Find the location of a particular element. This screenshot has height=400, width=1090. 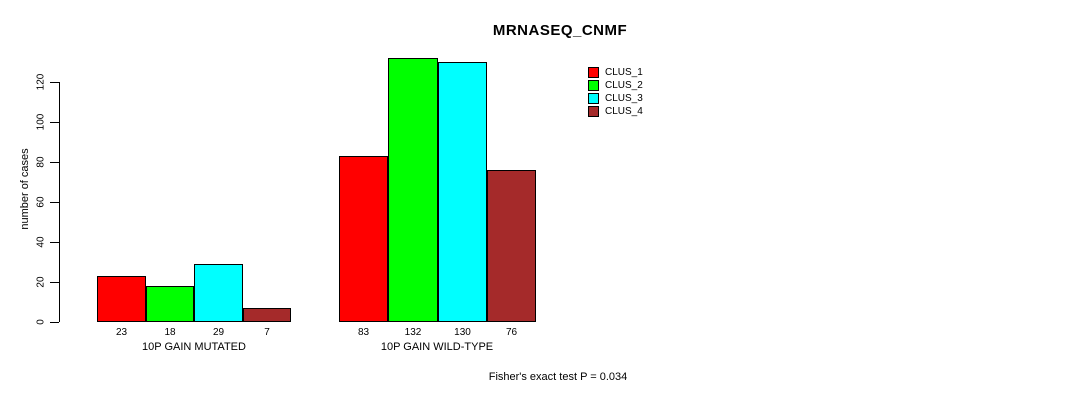

bar-value-label: 23 is located at coordinates (121, 332).